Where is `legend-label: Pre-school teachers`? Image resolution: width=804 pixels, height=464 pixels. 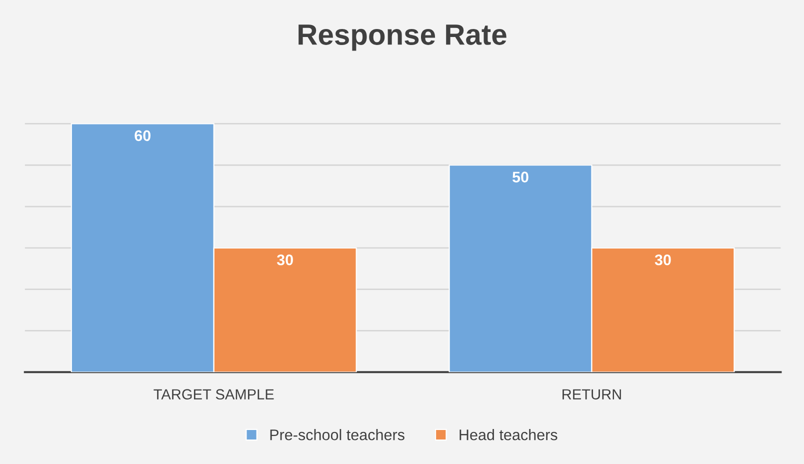
legend-label: Pre-school teachers is located at coordinates (337, 434).